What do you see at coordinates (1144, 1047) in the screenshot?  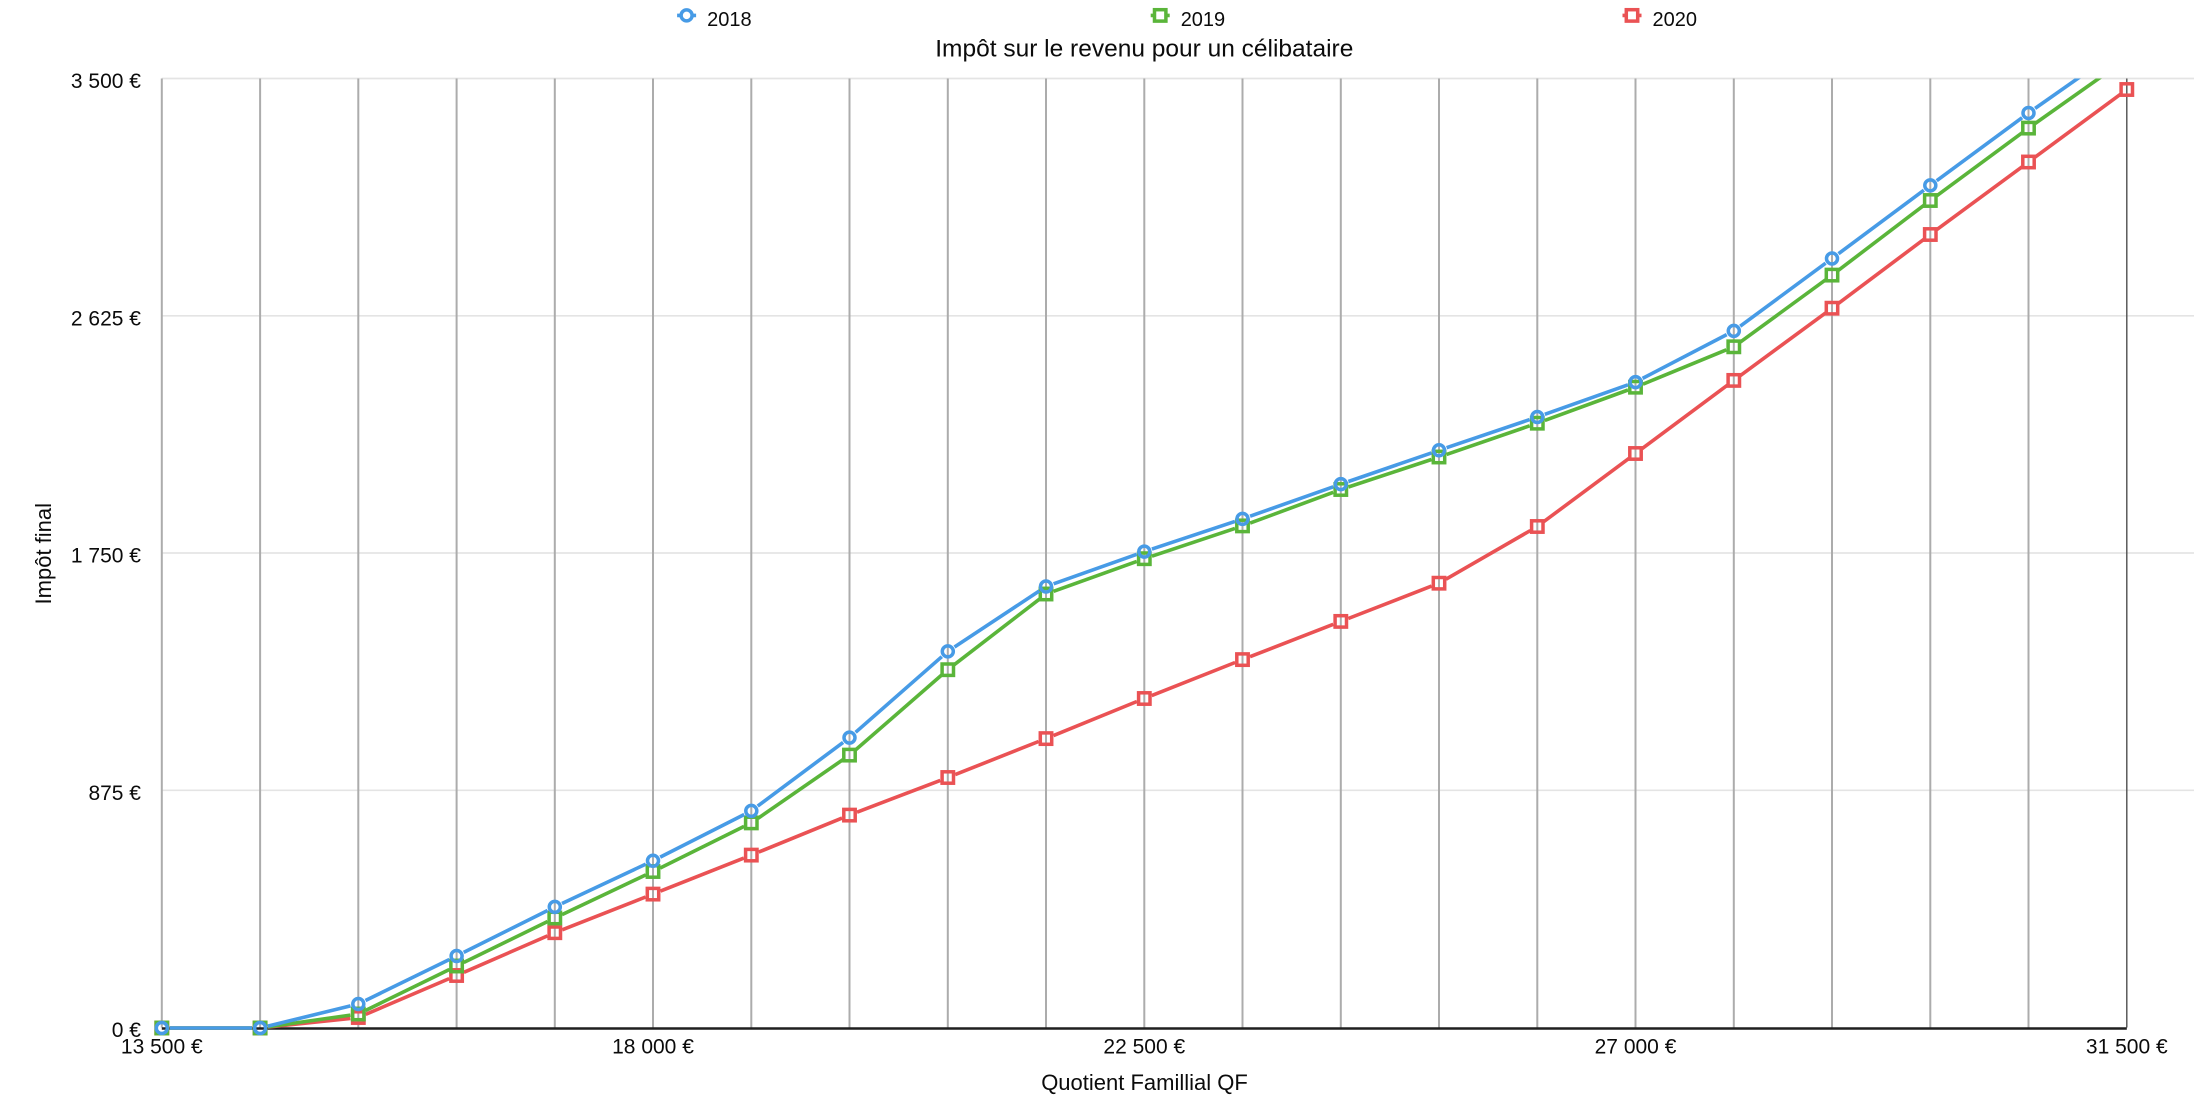 I see `svg-text: 22 500 €` at bounding box center [1144, 1047].